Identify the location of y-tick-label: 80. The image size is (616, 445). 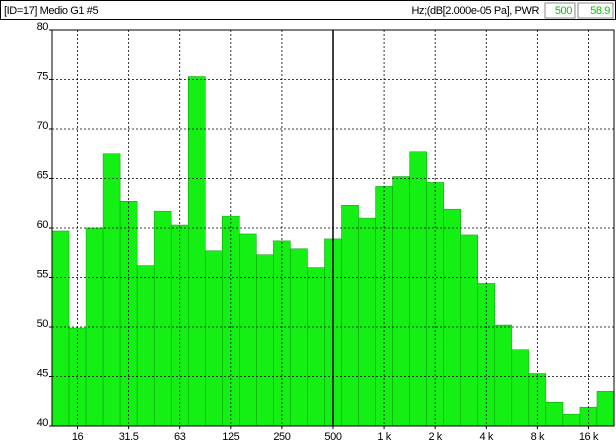
(43, 27).